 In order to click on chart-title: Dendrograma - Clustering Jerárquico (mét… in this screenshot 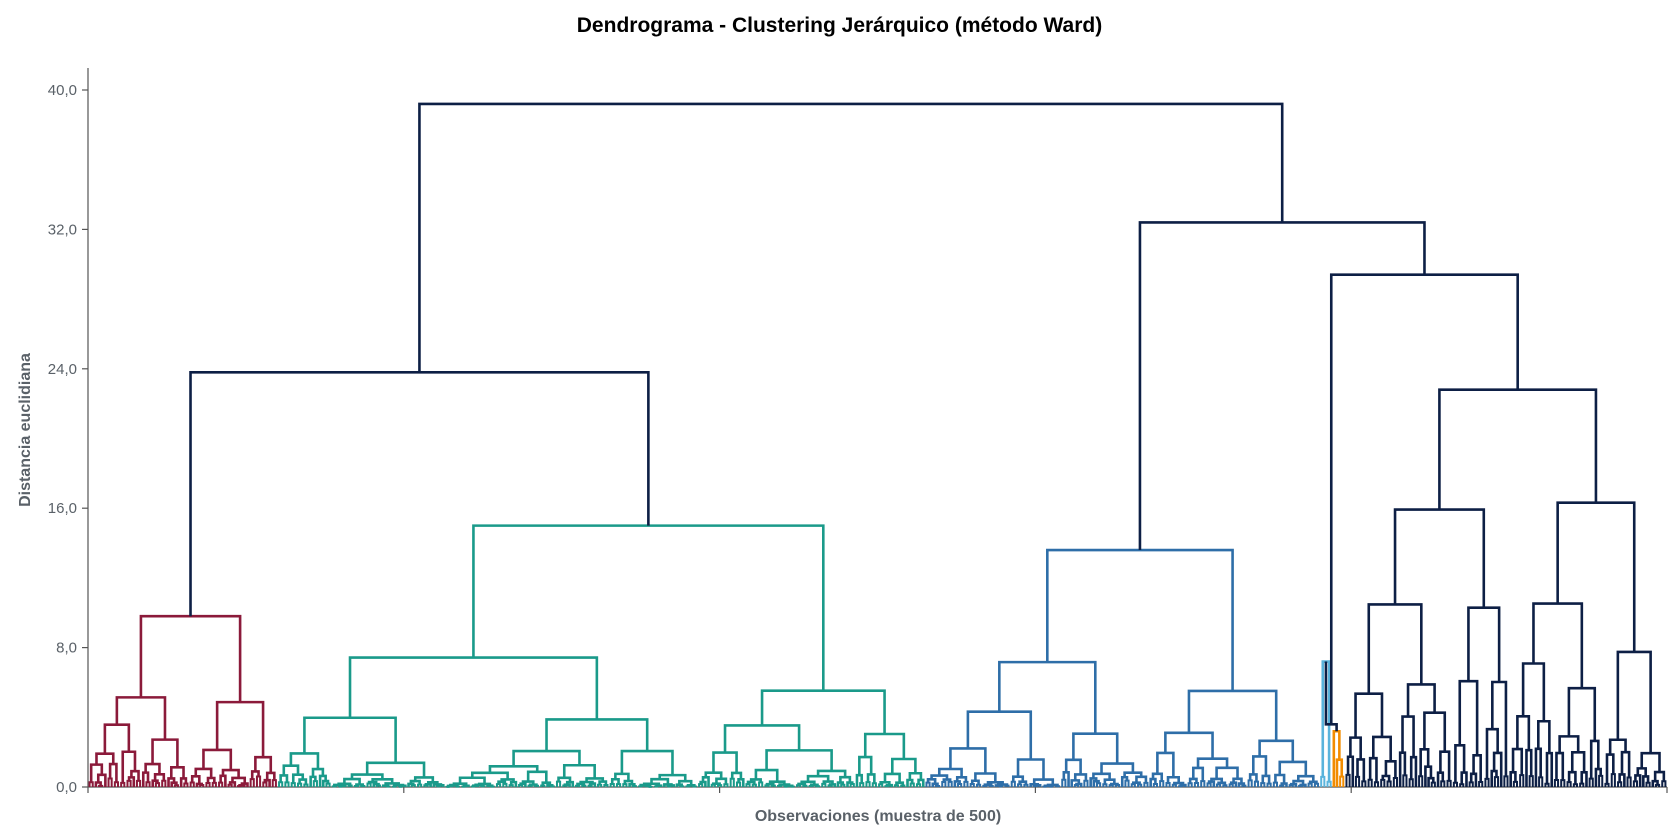, I will do `click(839, 25)`.